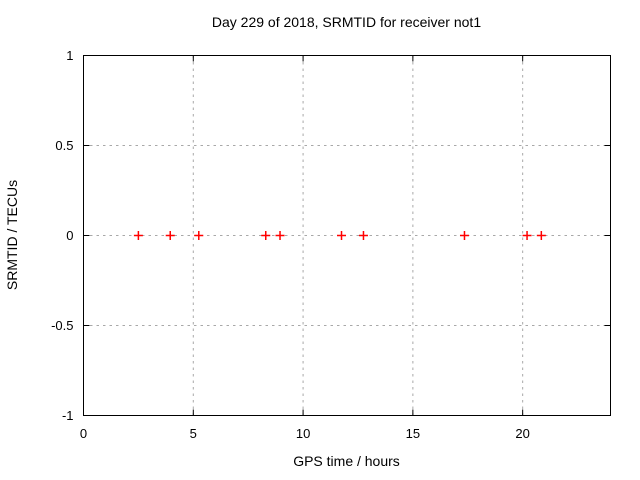  Describe the element at coordinates (346, 461) in the screenshot. I see `x-axis-label: GPS time / hours` at that location.